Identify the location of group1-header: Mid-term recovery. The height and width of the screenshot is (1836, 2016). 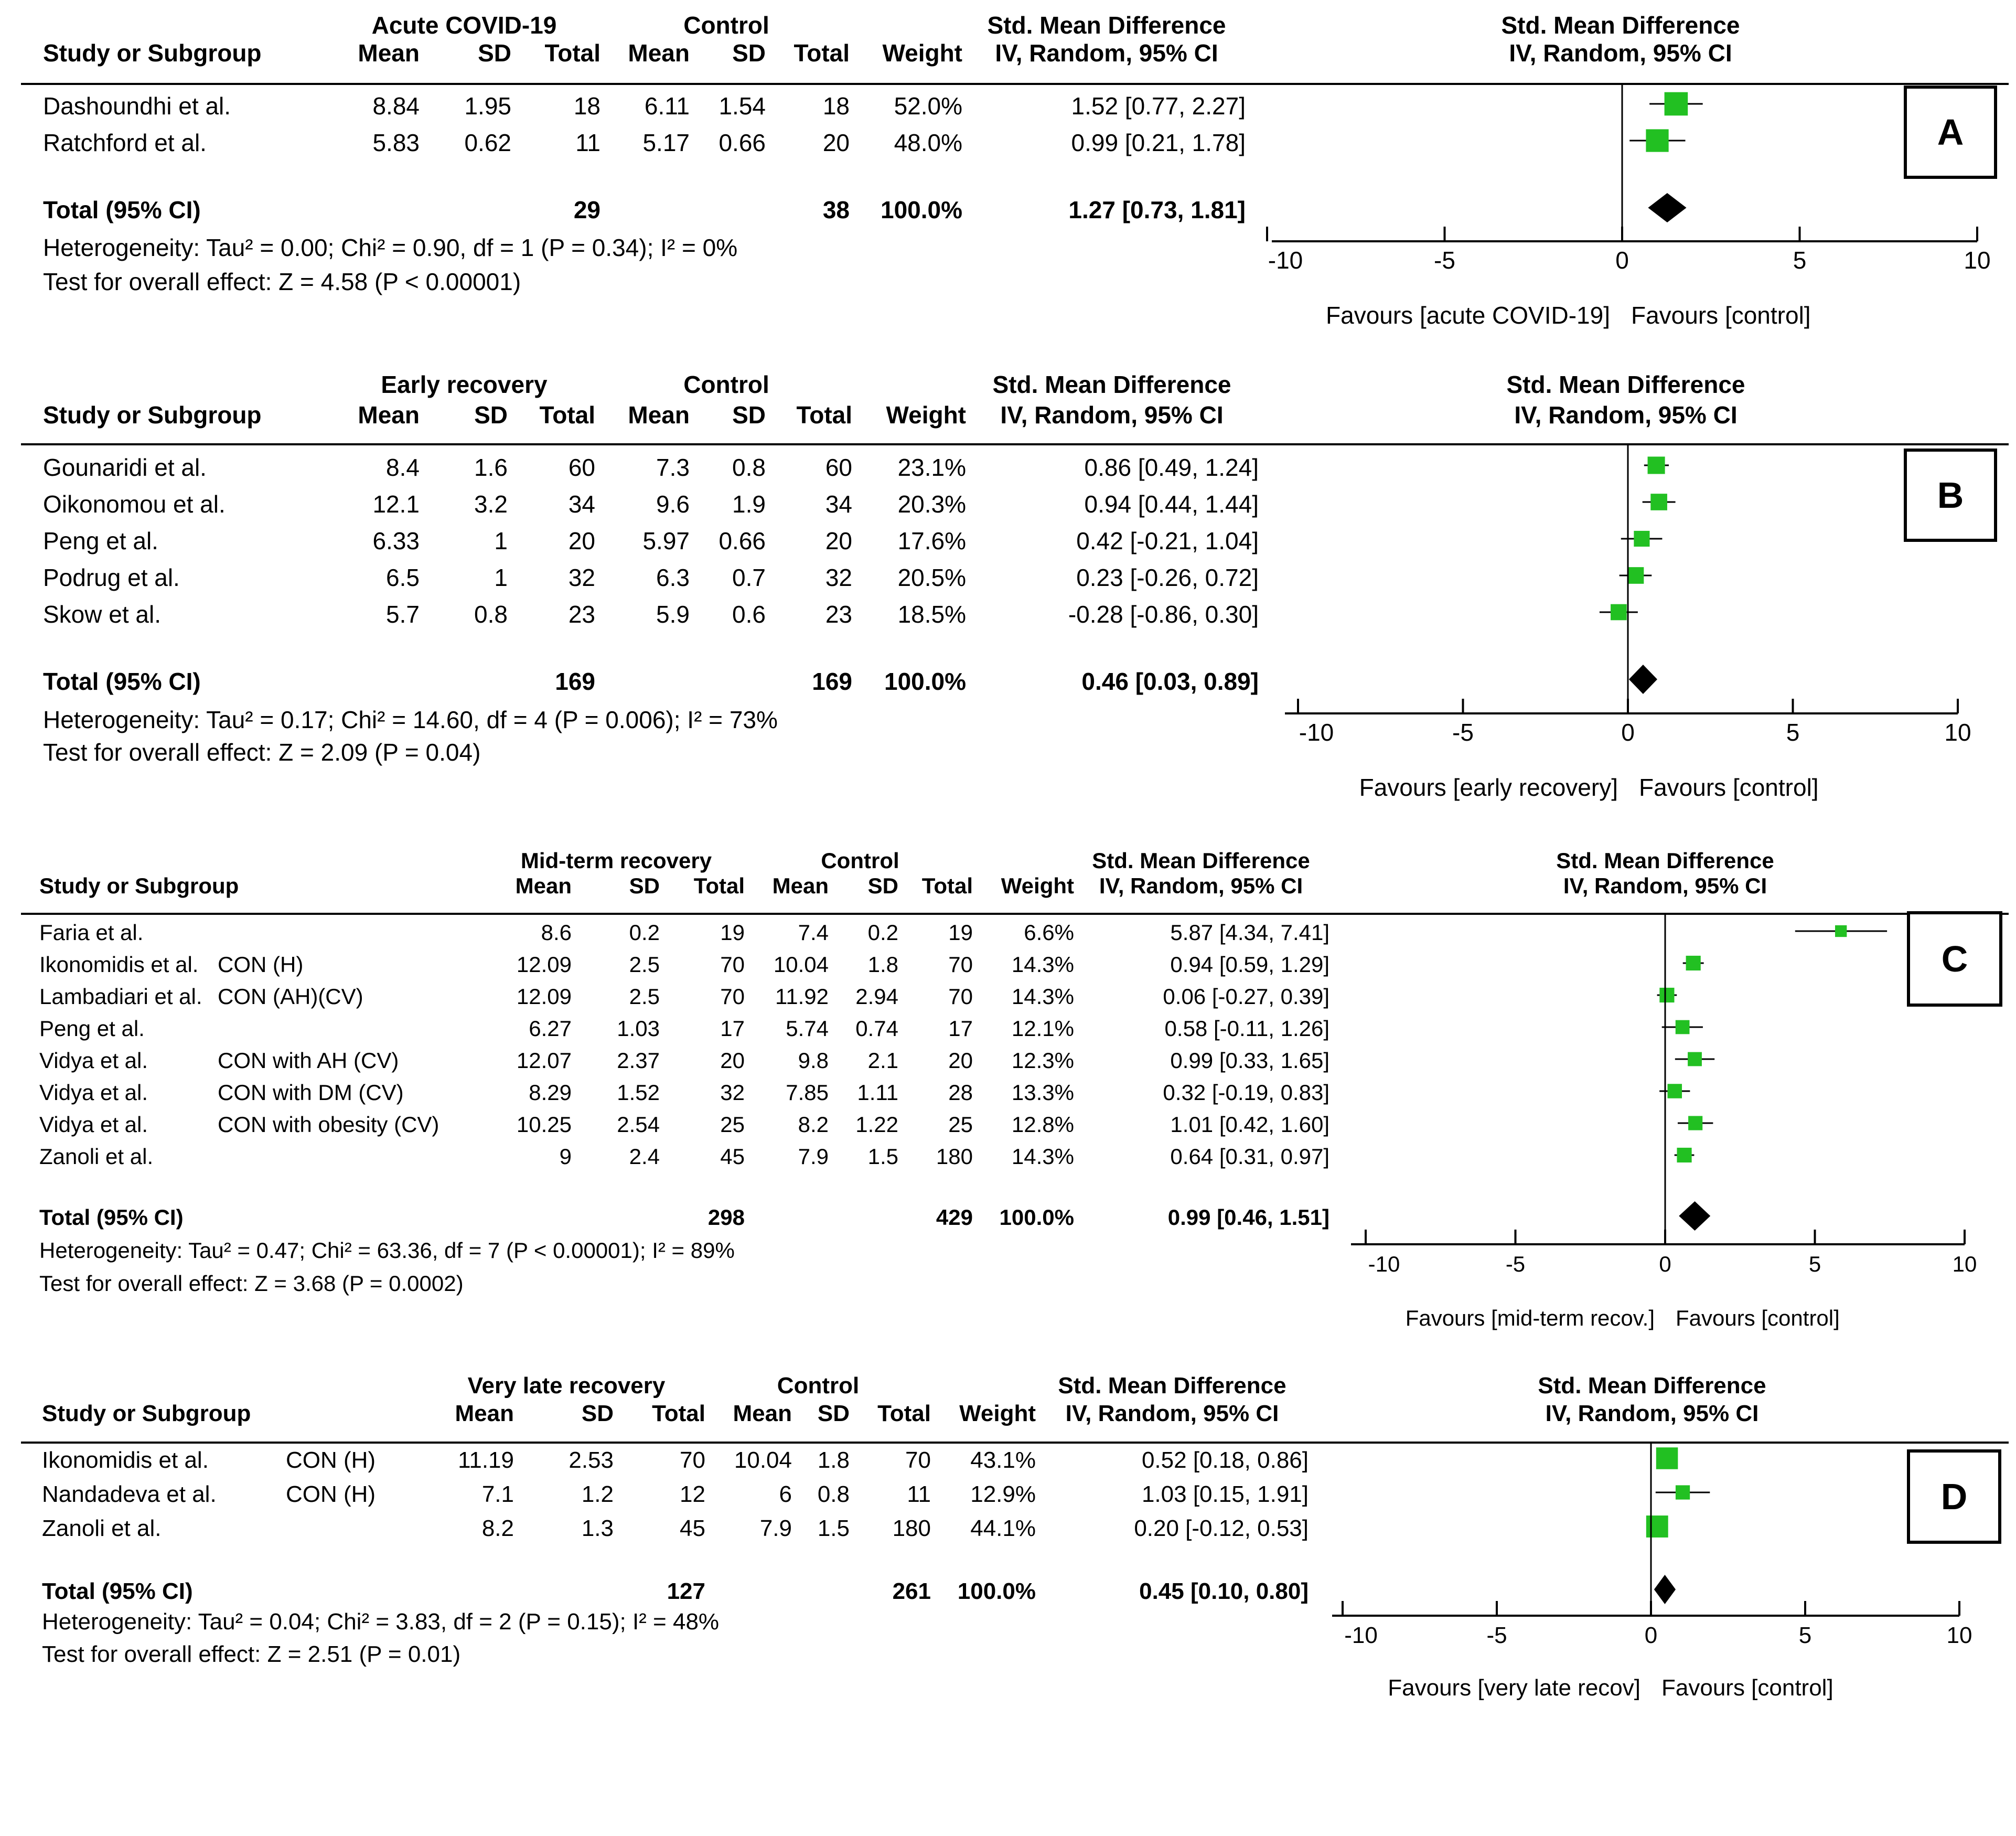
(616, 860).